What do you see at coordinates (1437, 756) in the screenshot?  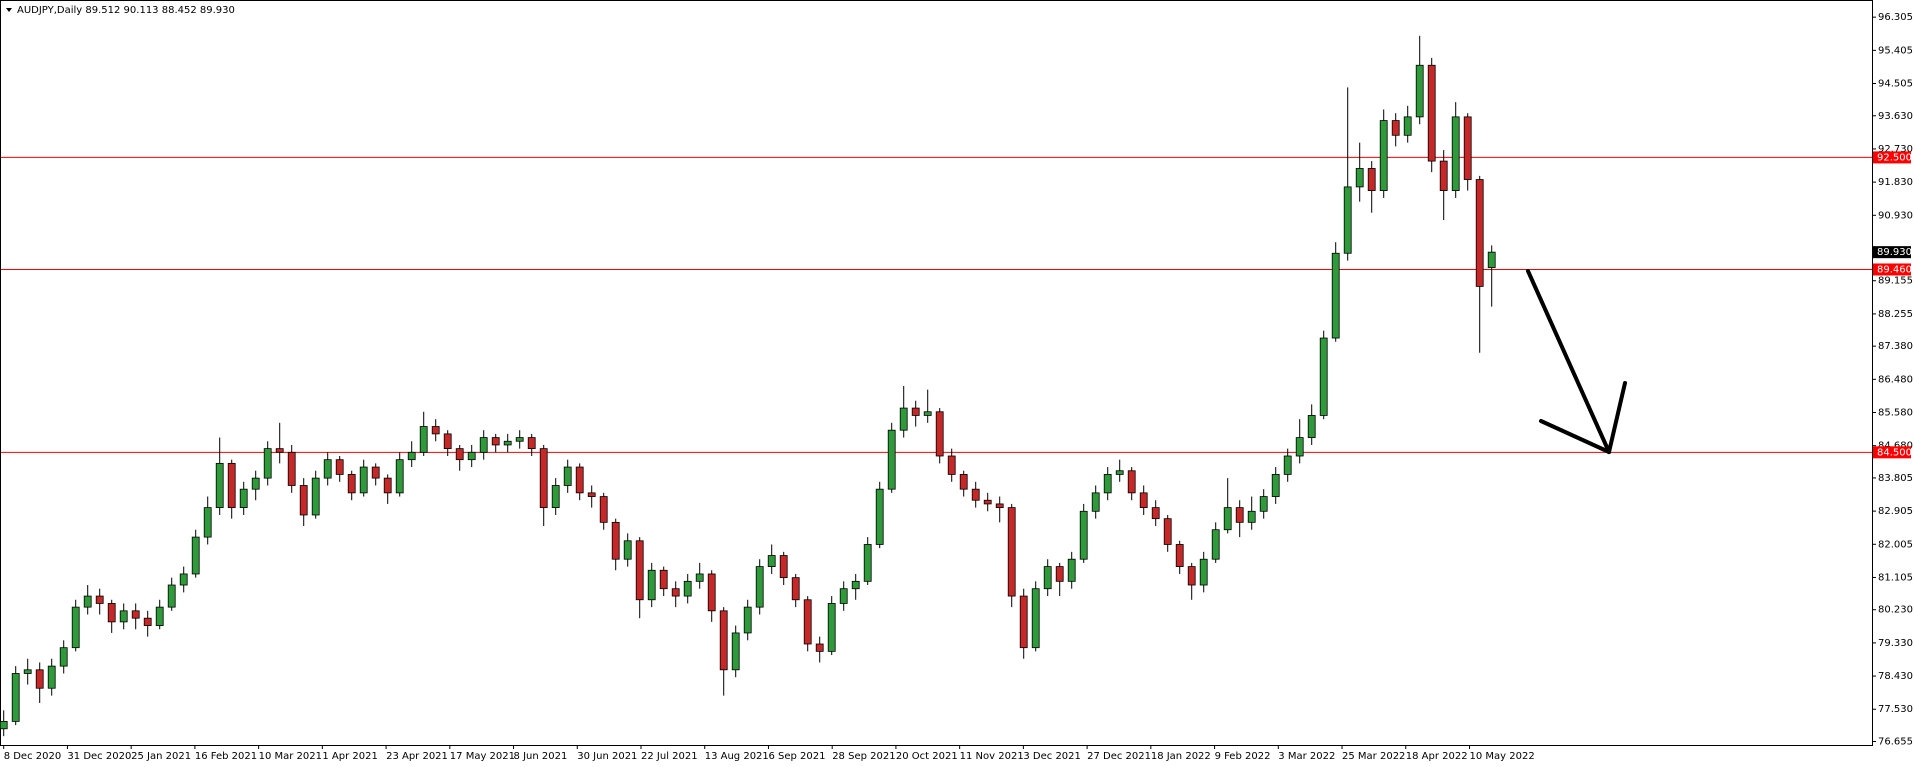 I see `x-tick-label: 18 Apr 2022` at bounding box center [1437, 756].